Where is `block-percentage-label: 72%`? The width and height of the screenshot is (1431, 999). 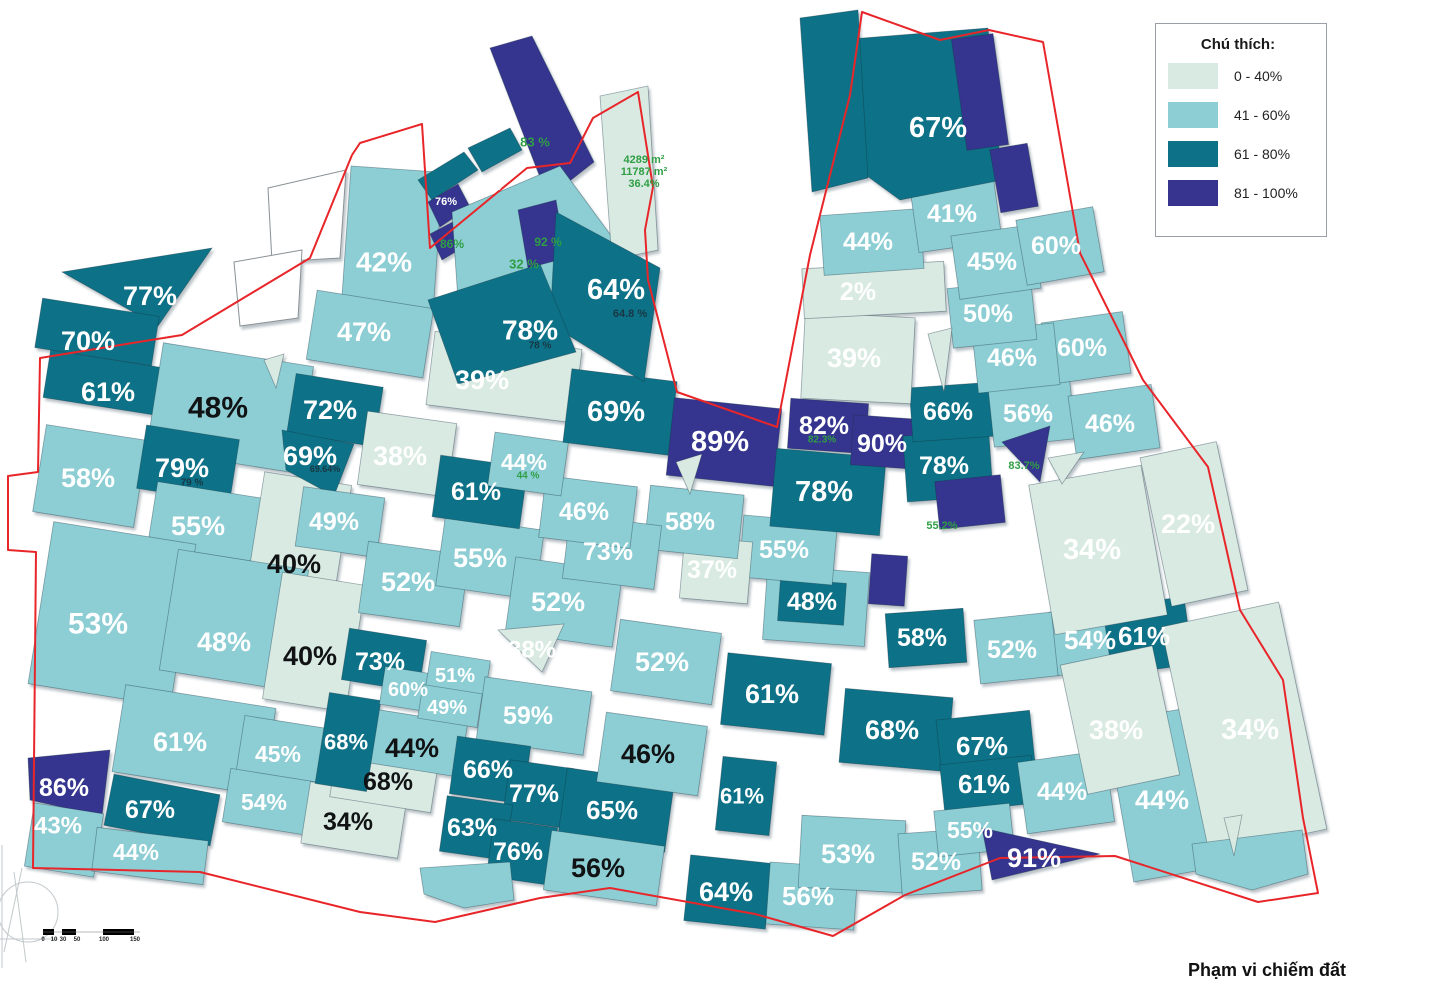 block-percentage-label: 72% is located at coordinates (330, 410).